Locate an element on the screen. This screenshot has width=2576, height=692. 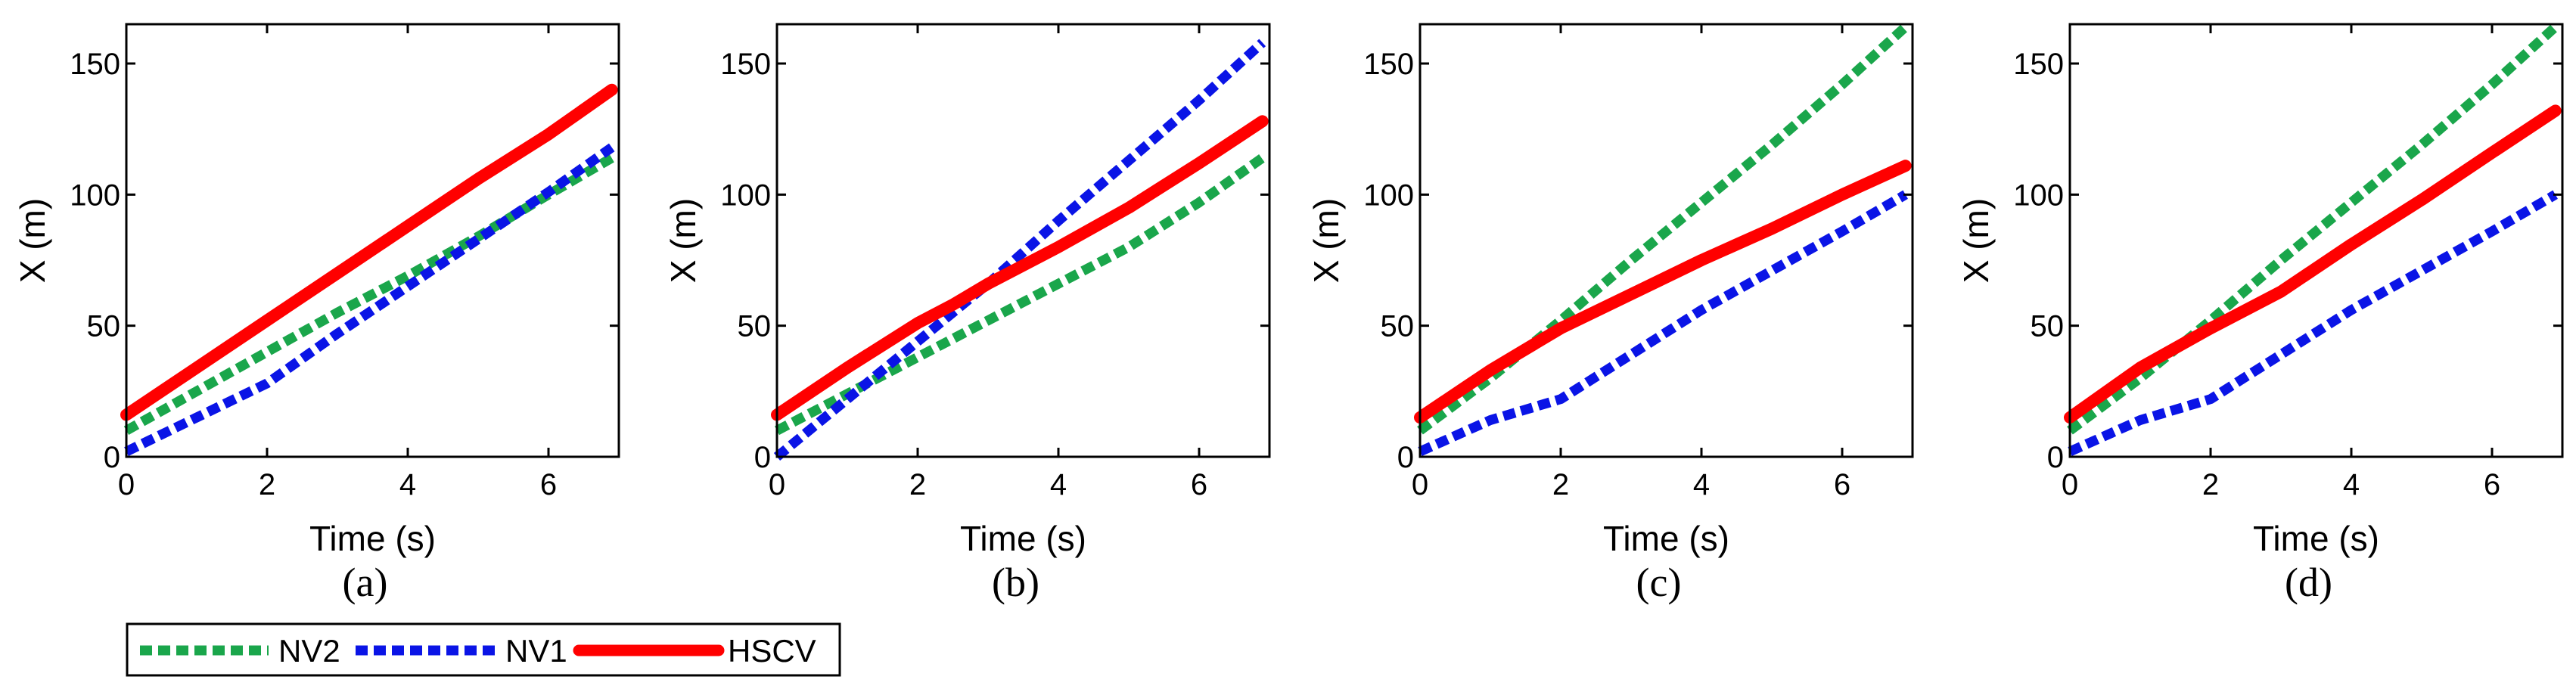
legend-label-nv1: NV1 is located at coordinates (536, 651).